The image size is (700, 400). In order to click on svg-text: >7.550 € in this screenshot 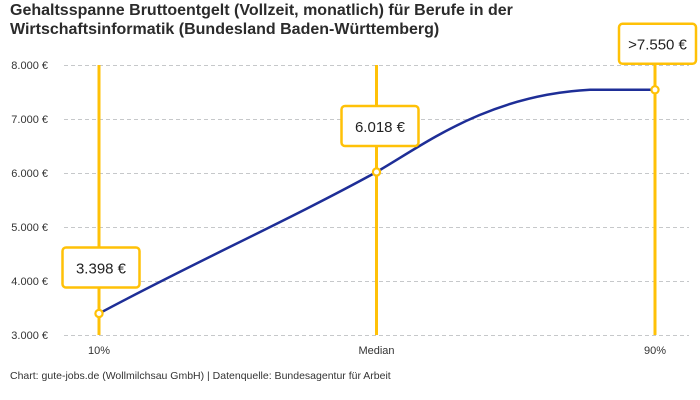, I will do `click(657, 45)`.